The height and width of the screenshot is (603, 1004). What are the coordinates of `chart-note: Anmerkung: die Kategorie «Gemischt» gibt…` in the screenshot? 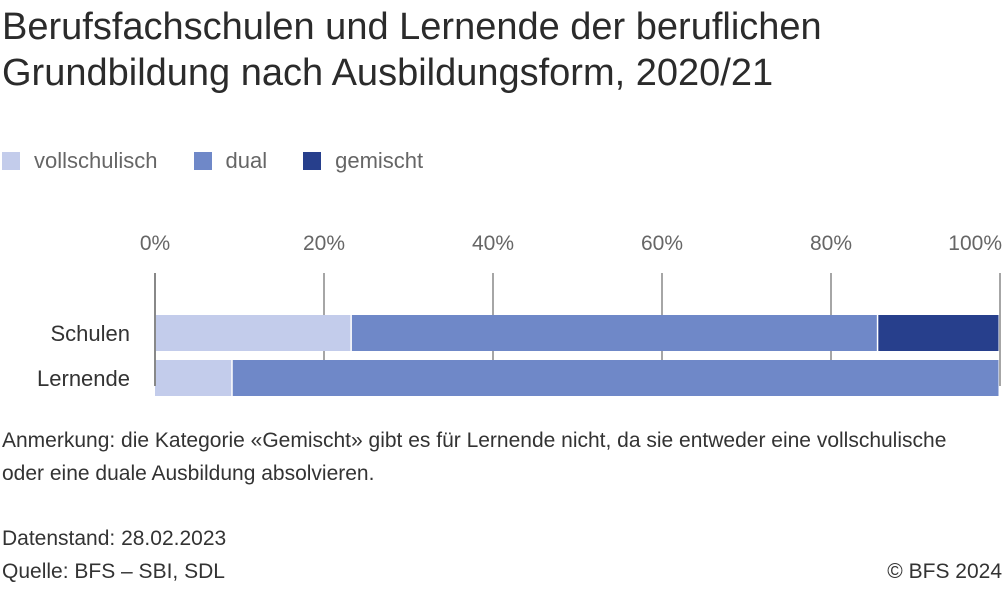 It's located at (474, 457).